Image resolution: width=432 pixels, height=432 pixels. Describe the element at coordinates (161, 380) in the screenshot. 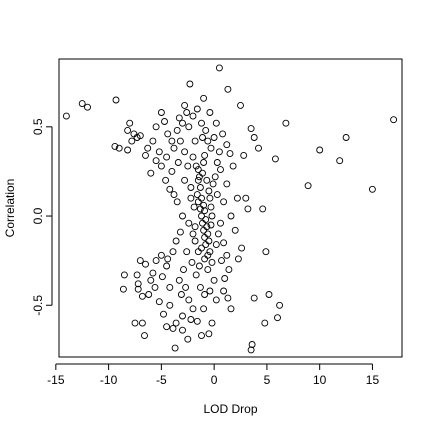

I see `x-tick-label: -5` at that location.